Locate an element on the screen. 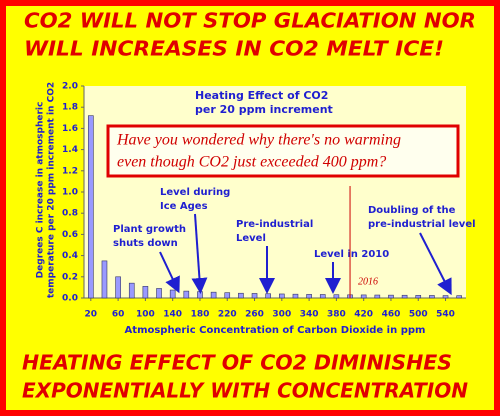 This screenshot has height=416, width=500. x-tick-label: 260 is located at coordinates (254, 315).